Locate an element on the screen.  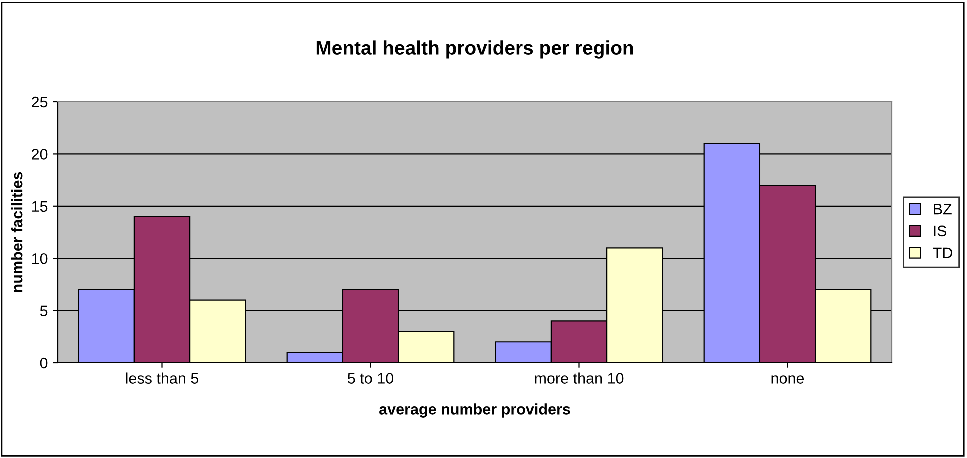
y-tick-label: 10 is located at coordinates (40, 258).